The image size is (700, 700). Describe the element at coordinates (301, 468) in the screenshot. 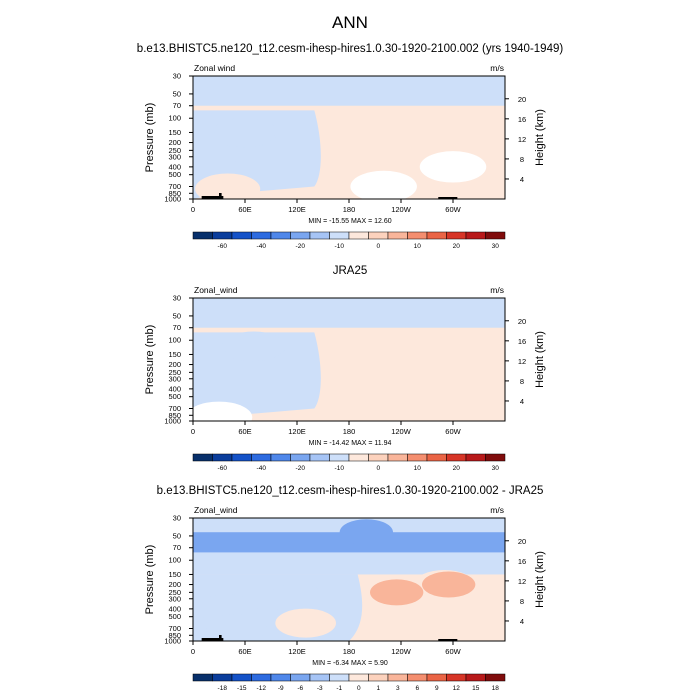

I see `colorbar-label: -20` at that location.